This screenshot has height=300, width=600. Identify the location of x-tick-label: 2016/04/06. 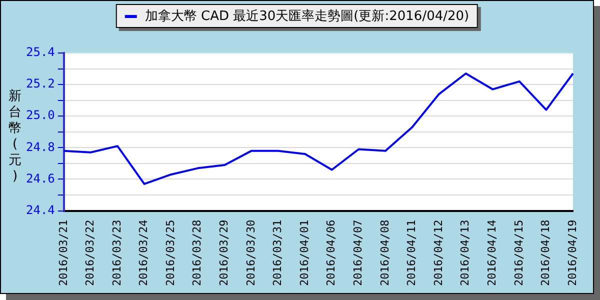
(331, 253).